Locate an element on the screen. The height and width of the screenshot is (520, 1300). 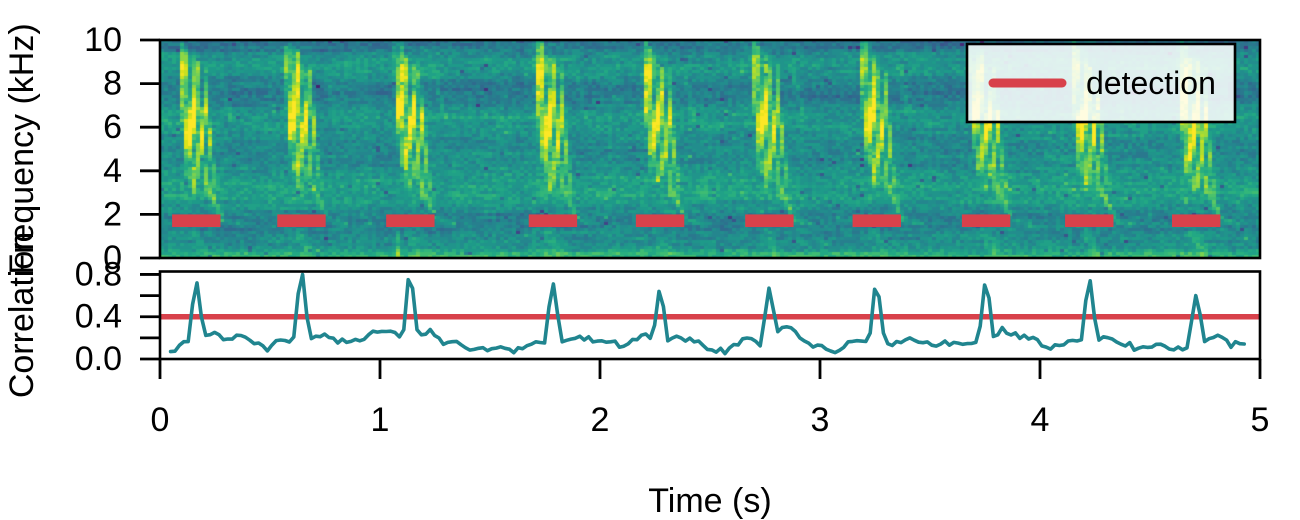
x-axis-title: Time (s) is located at coordinates (709, 501).